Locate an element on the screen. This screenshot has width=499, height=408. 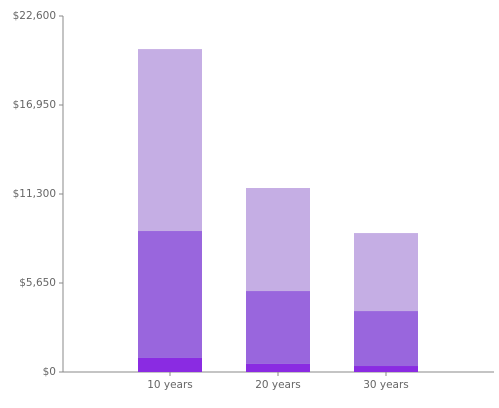
x-tick-label: 30 years is located at coordinates (386, 385).